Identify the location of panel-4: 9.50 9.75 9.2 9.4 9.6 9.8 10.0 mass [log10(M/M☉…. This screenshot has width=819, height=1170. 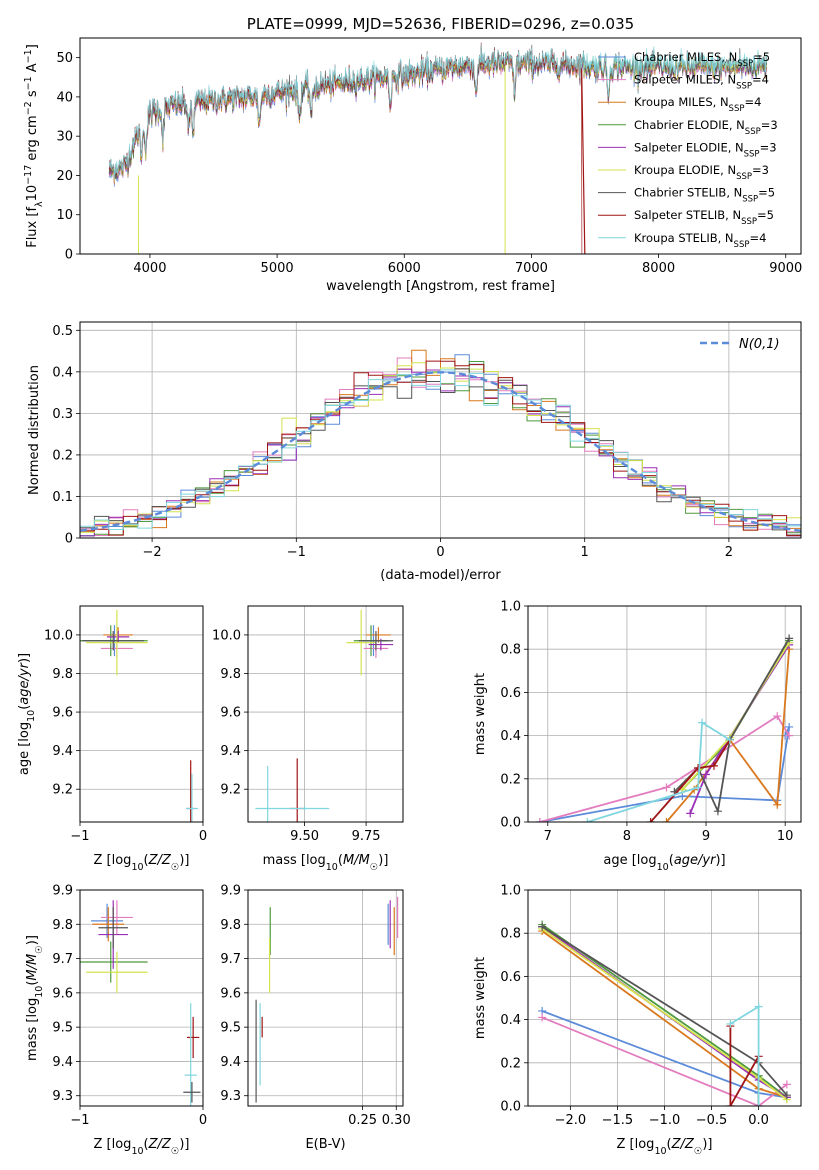
(308, 739).